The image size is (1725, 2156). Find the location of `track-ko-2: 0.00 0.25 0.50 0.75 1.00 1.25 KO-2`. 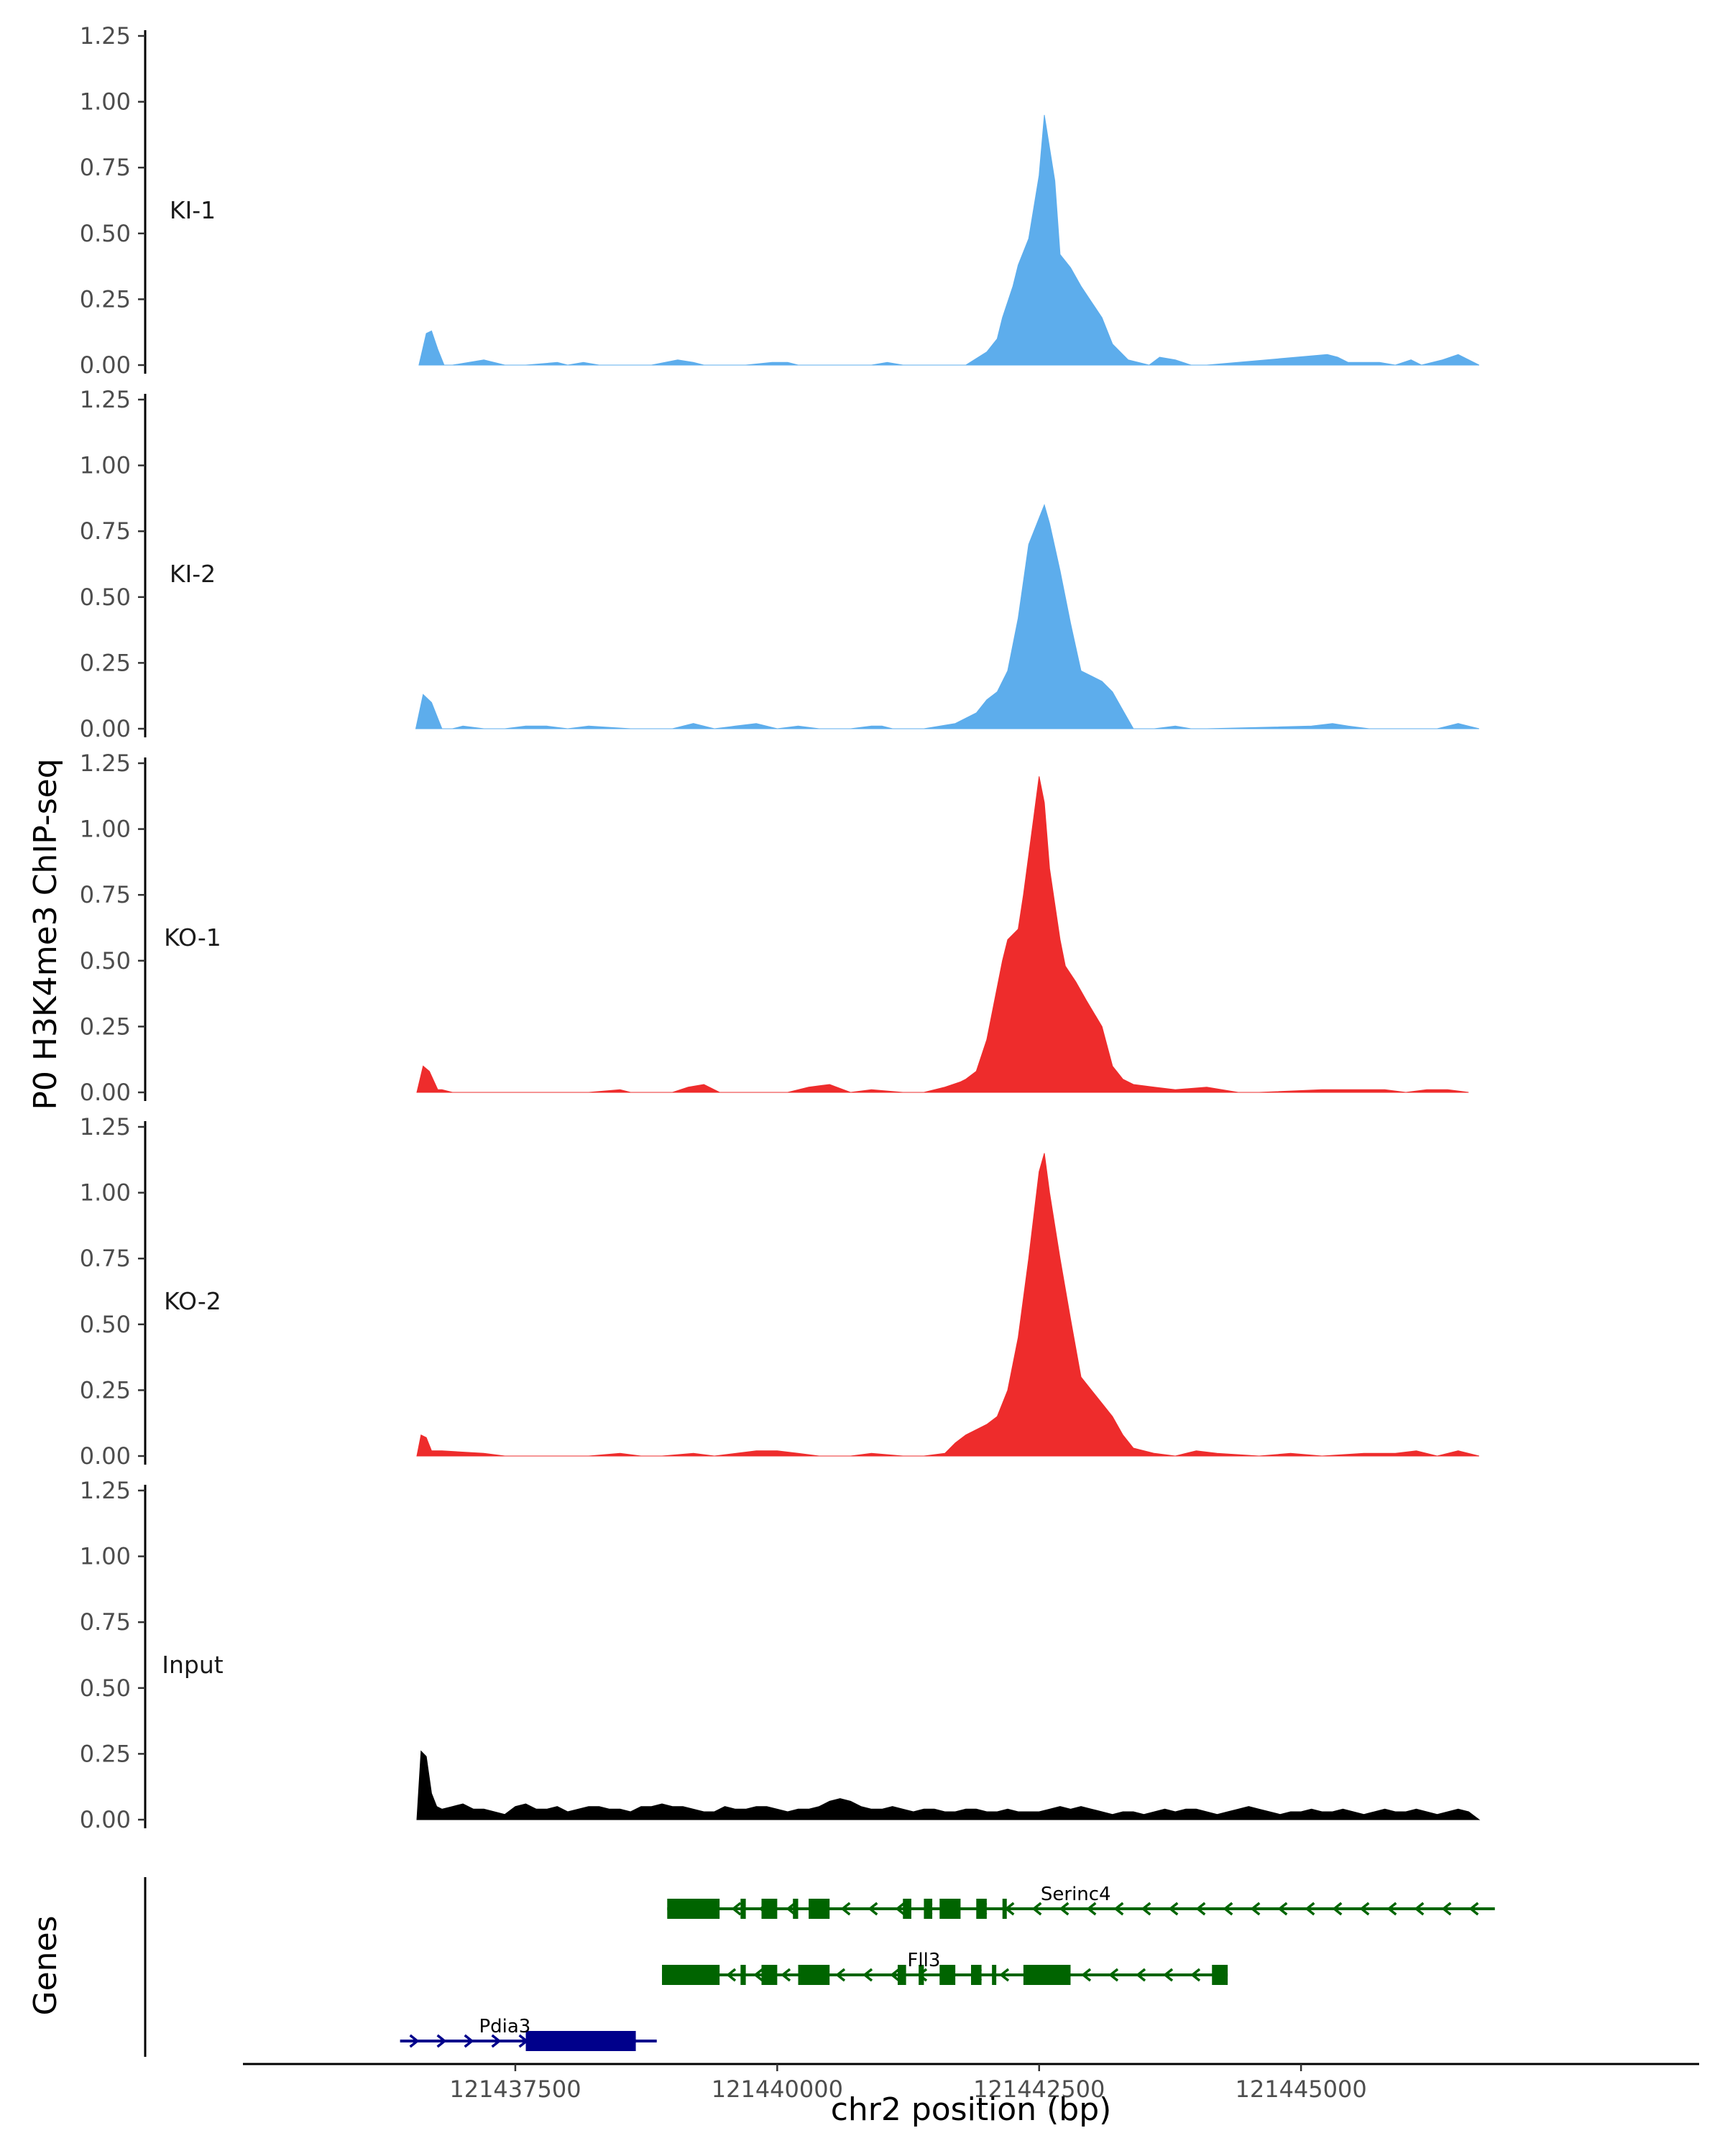

track-ko-2: 0.00 0.25 0.50 0.75 1.00 1.25 KO-2 is located at coordinates (780, 1291).